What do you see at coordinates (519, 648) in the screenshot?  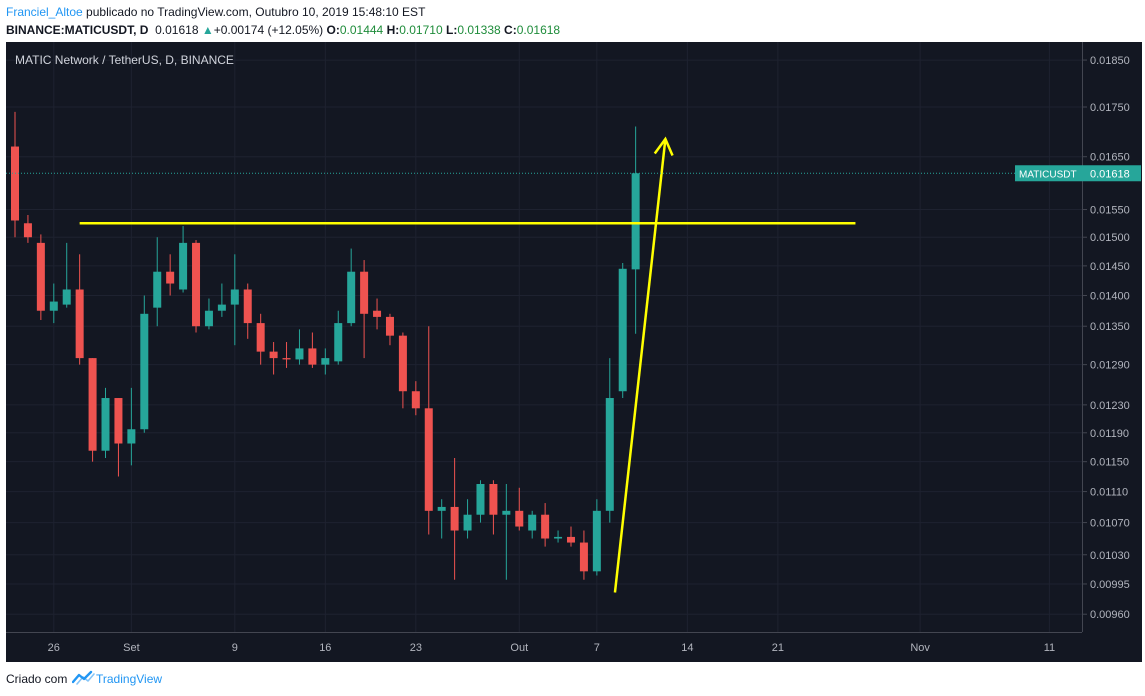 I see `time-tick-label: Out` at bounding box center [519, 648].